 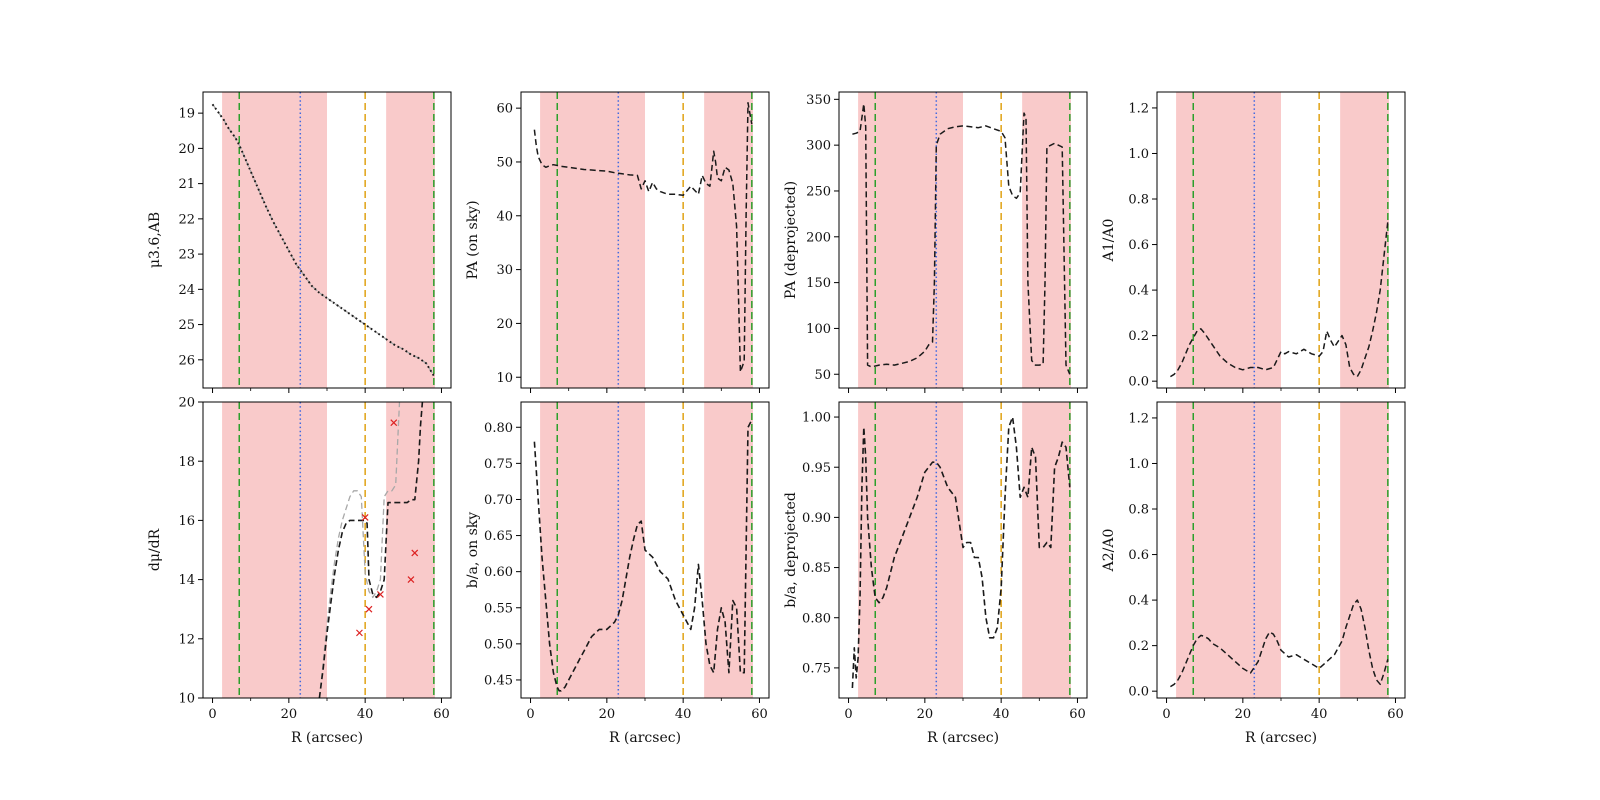 I want to click on y-tick-label: 1.00, so click(x=816, y=418).